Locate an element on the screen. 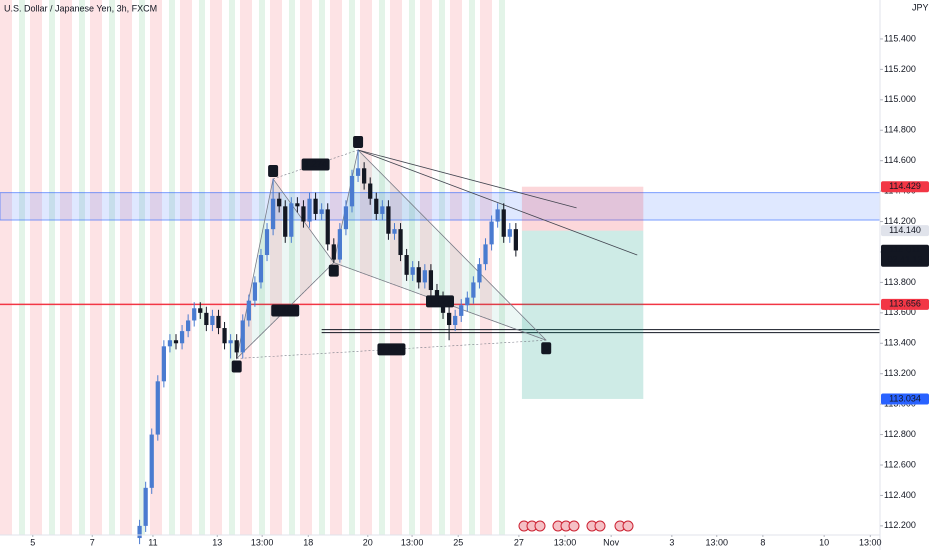  chart-title: U.S. Dollar / Japanese Yen, 3h, FXCM is located at coordinates (80, 8).